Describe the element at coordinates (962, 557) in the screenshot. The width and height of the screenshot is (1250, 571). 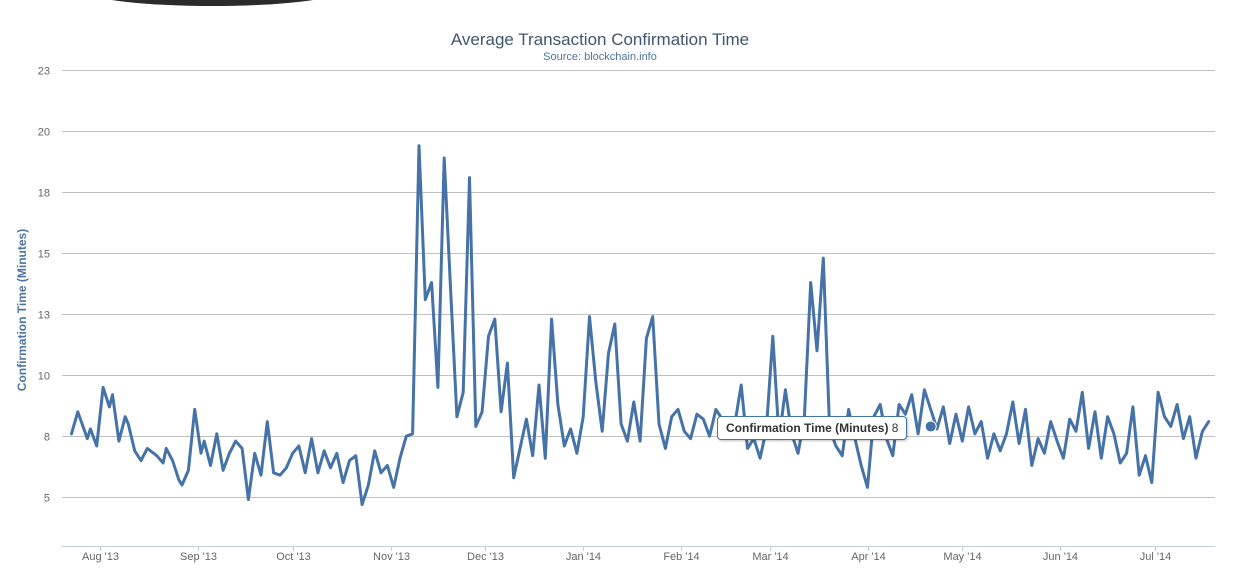
I see `x-tick-label: May '14` at that location.